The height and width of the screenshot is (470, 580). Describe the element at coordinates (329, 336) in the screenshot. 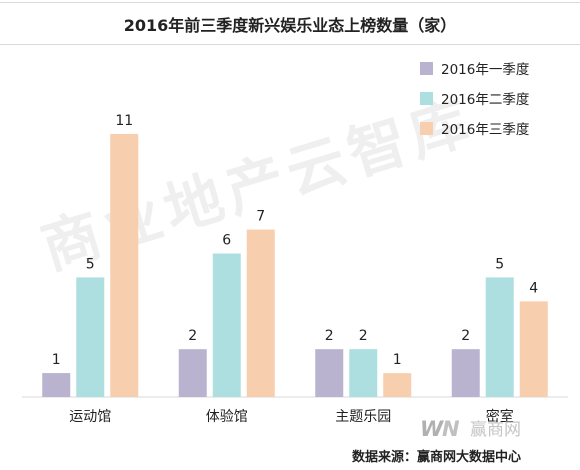

I see `data-label-3-series-1: 2` at that location.